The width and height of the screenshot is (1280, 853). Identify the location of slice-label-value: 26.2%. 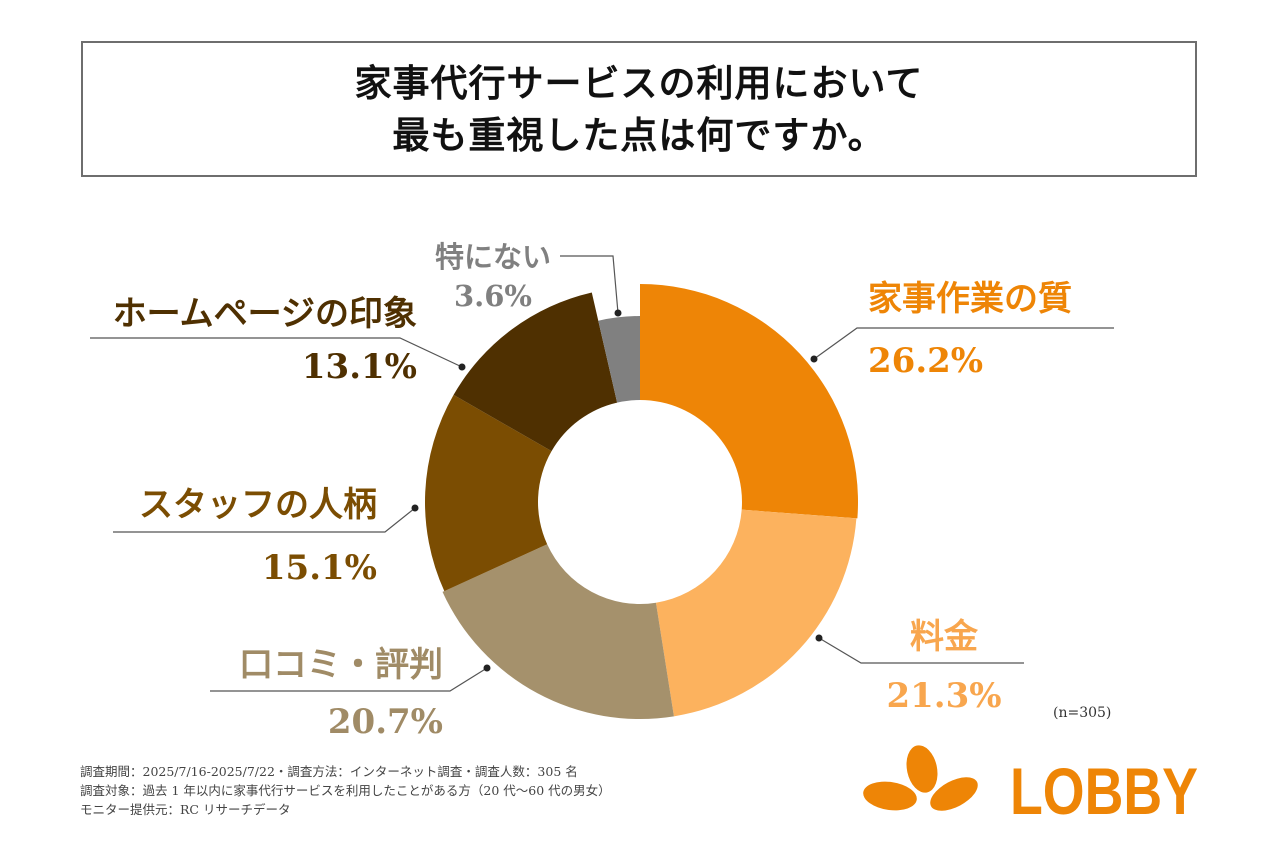
(925, 361).